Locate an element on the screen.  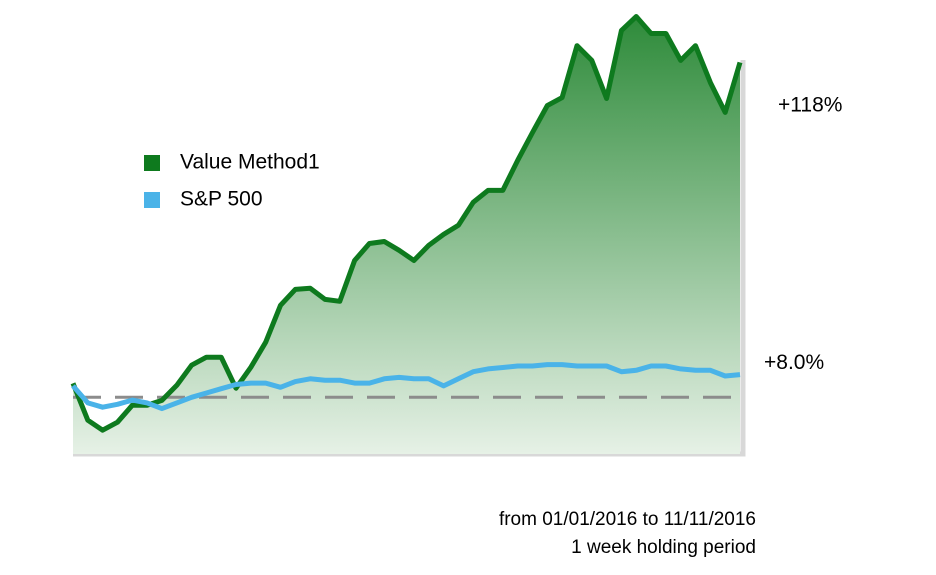
end-label: +8.0% is located at coordinates (794, 362).